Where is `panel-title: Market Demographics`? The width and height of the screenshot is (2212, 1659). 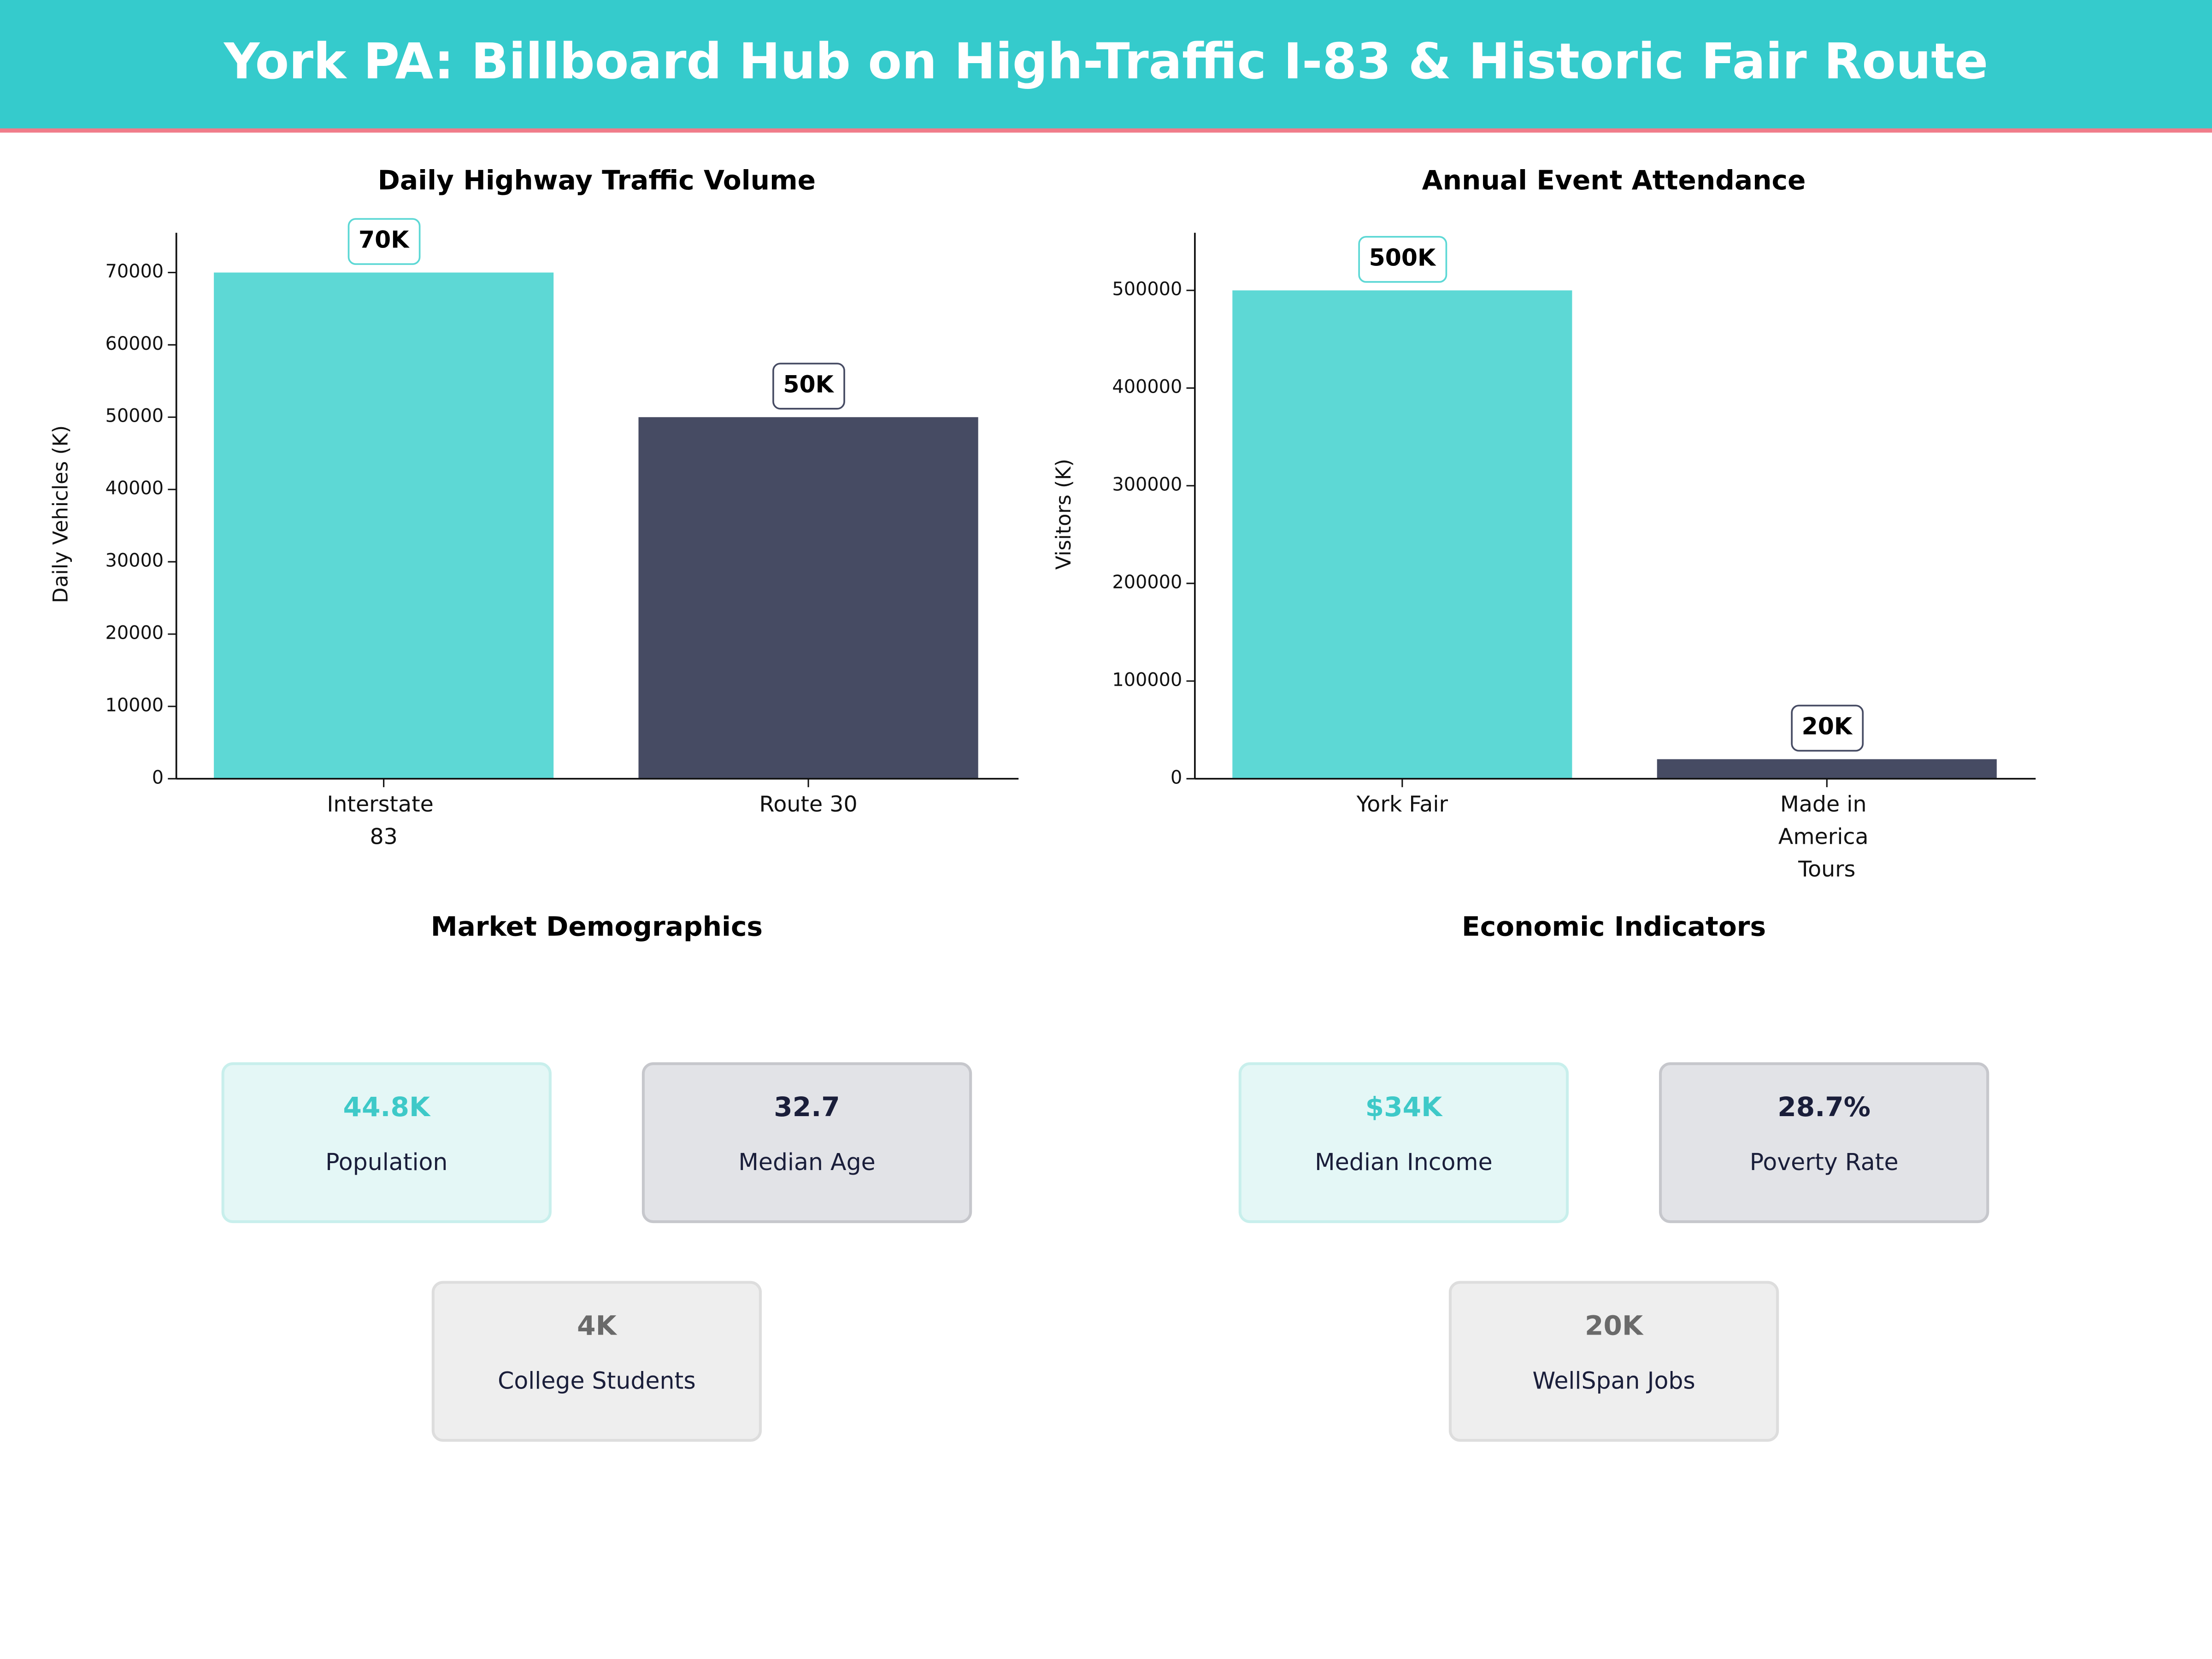 panel-title: Market Demographics is located at coordinates (597, 926).